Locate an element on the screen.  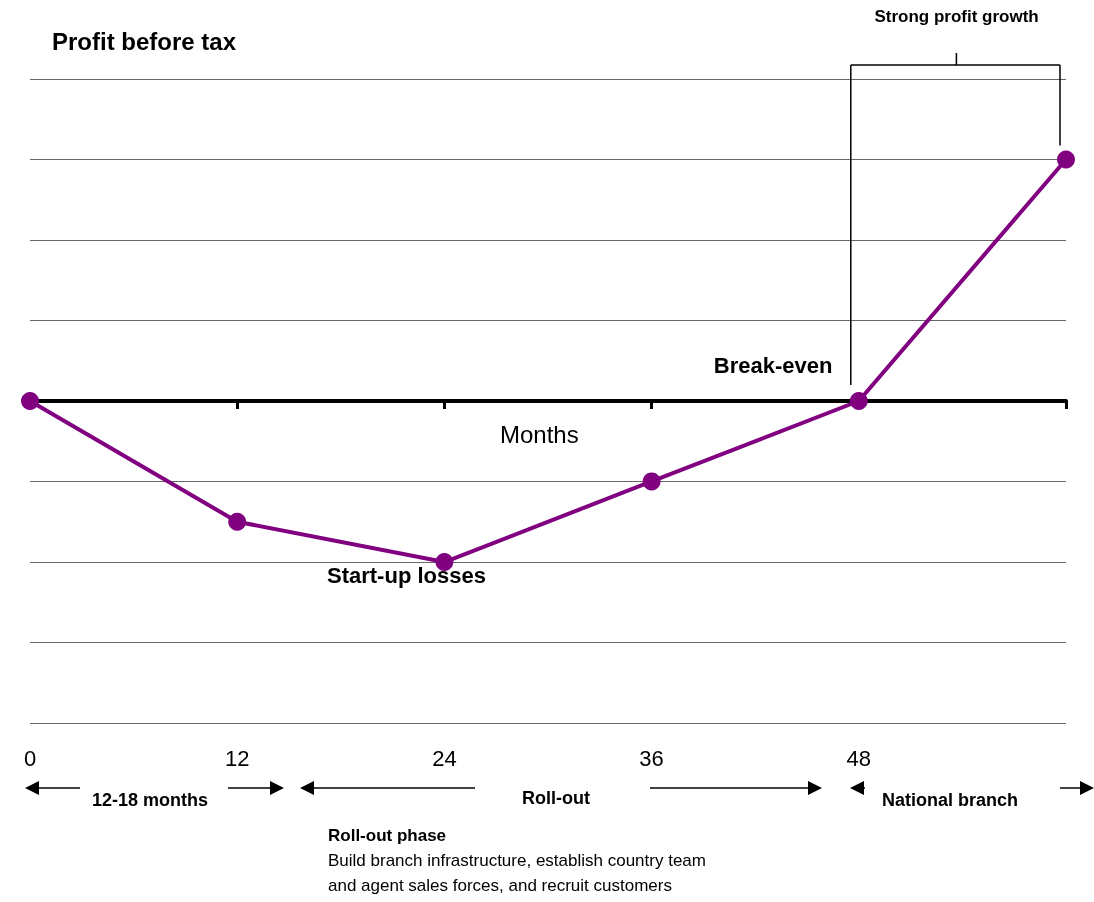
text: Roll-out phase is located at coordinates (387, 836).